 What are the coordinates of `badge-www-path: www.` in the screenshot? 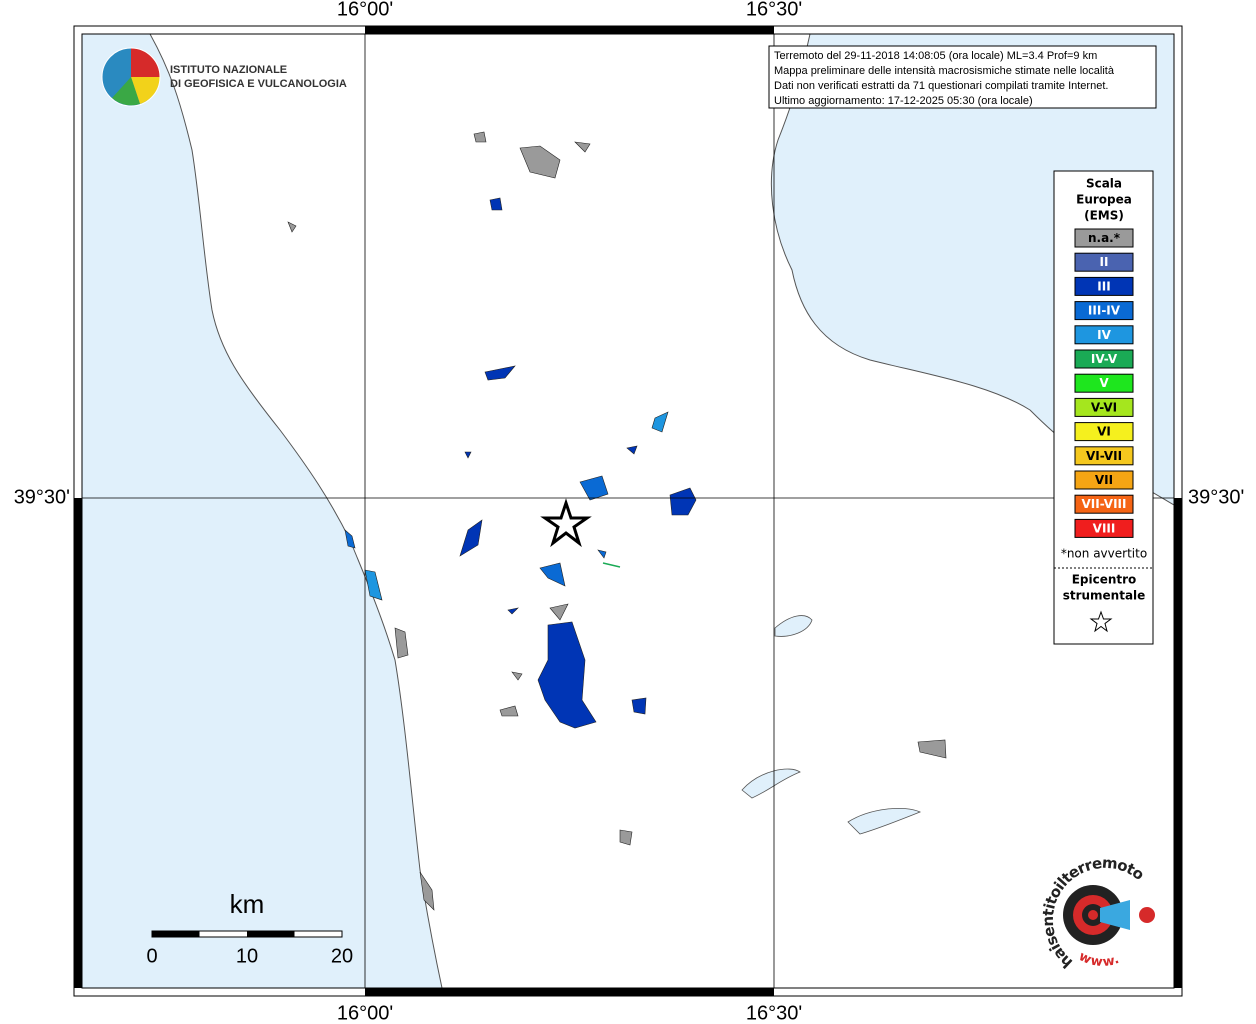 It's located at (1099, 959).